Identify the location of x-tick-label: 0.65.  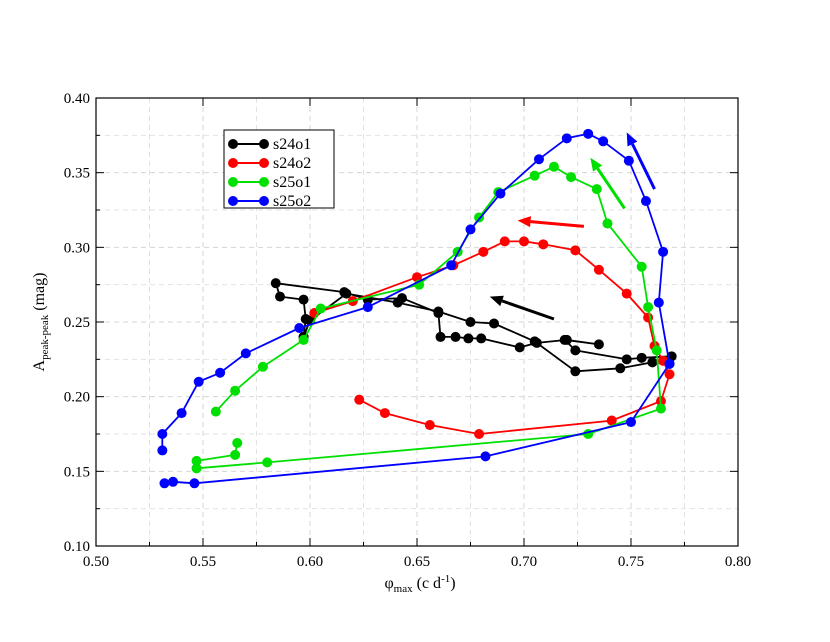
(417, 562).